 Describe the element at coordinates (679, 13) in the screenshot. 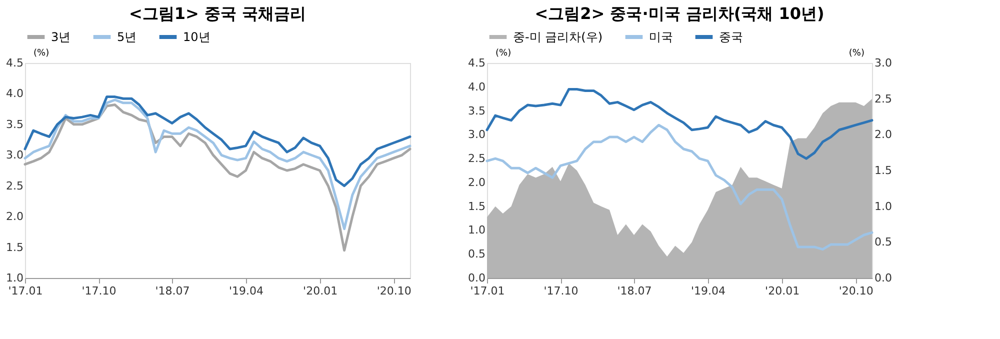

I see `chart-title: <그림2> 중국·미국 금리차(국채 10년)` at that location.